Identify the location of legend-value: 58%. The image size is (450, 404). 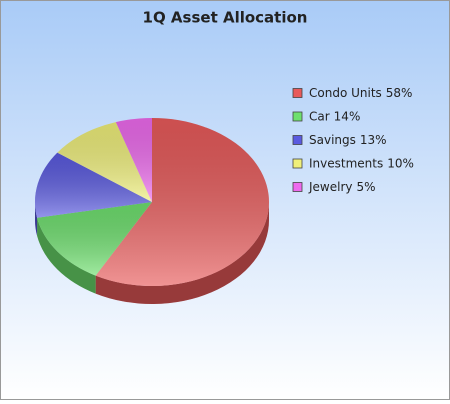
(399, 93).